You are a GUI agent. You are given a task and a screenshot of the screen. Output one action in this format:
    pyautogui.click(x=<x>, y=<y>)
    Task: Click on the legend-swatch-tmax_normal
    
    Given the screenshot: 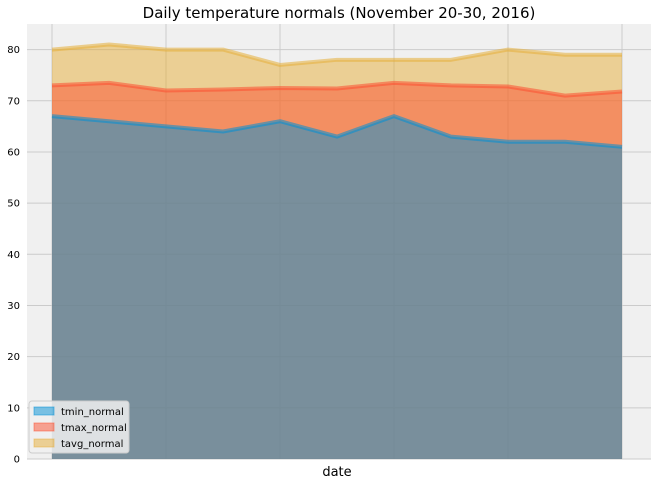 What is the action you would take?
    pyautogui.click(x=44, y=427)
    